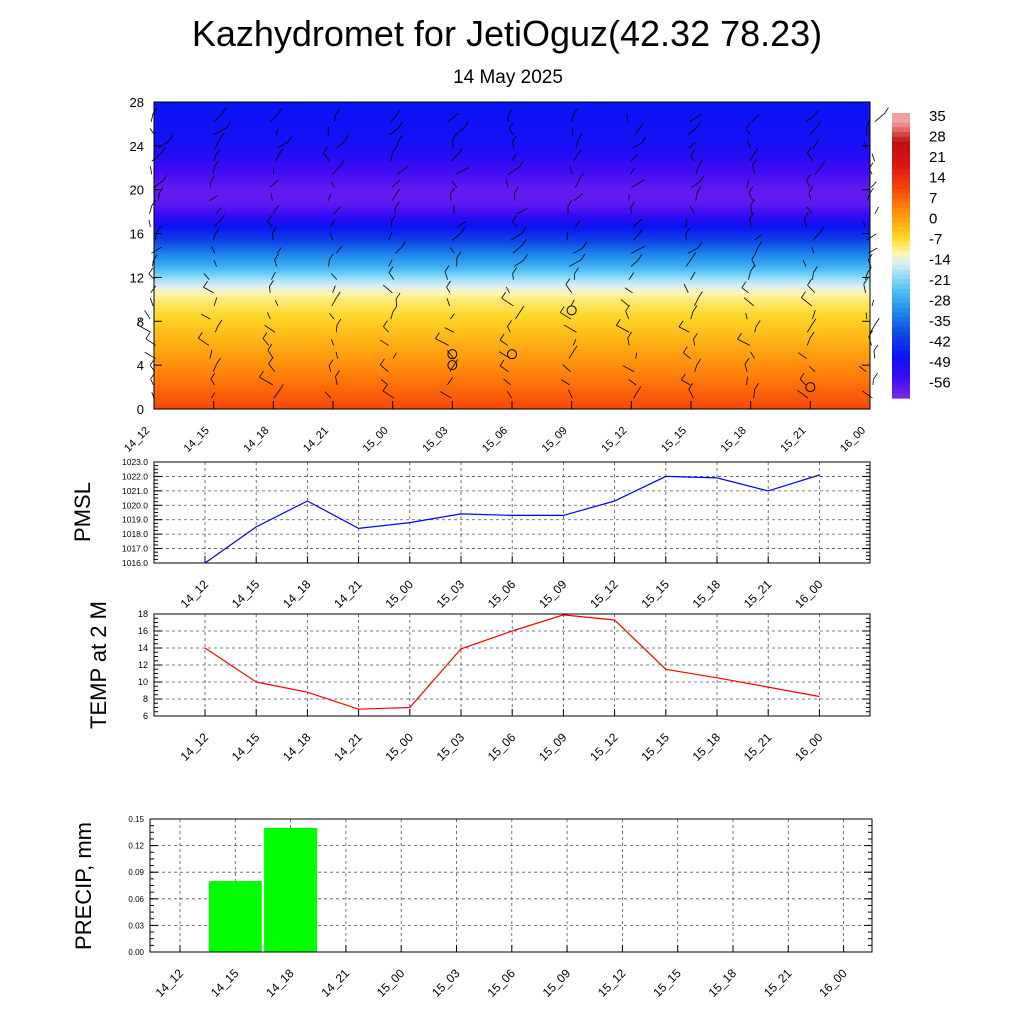  I want to click on calm-wind-marker, so click(810, 387).